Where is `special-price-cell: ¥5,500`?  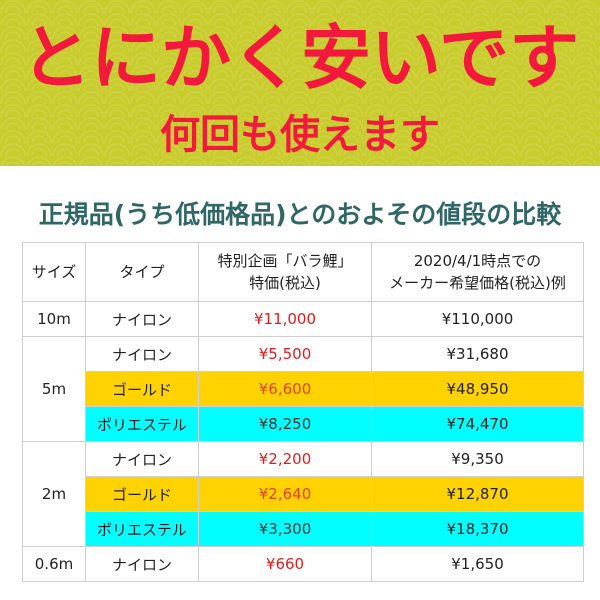
special-price-cell: ¥5,500 is located at coordinates (285, 354).